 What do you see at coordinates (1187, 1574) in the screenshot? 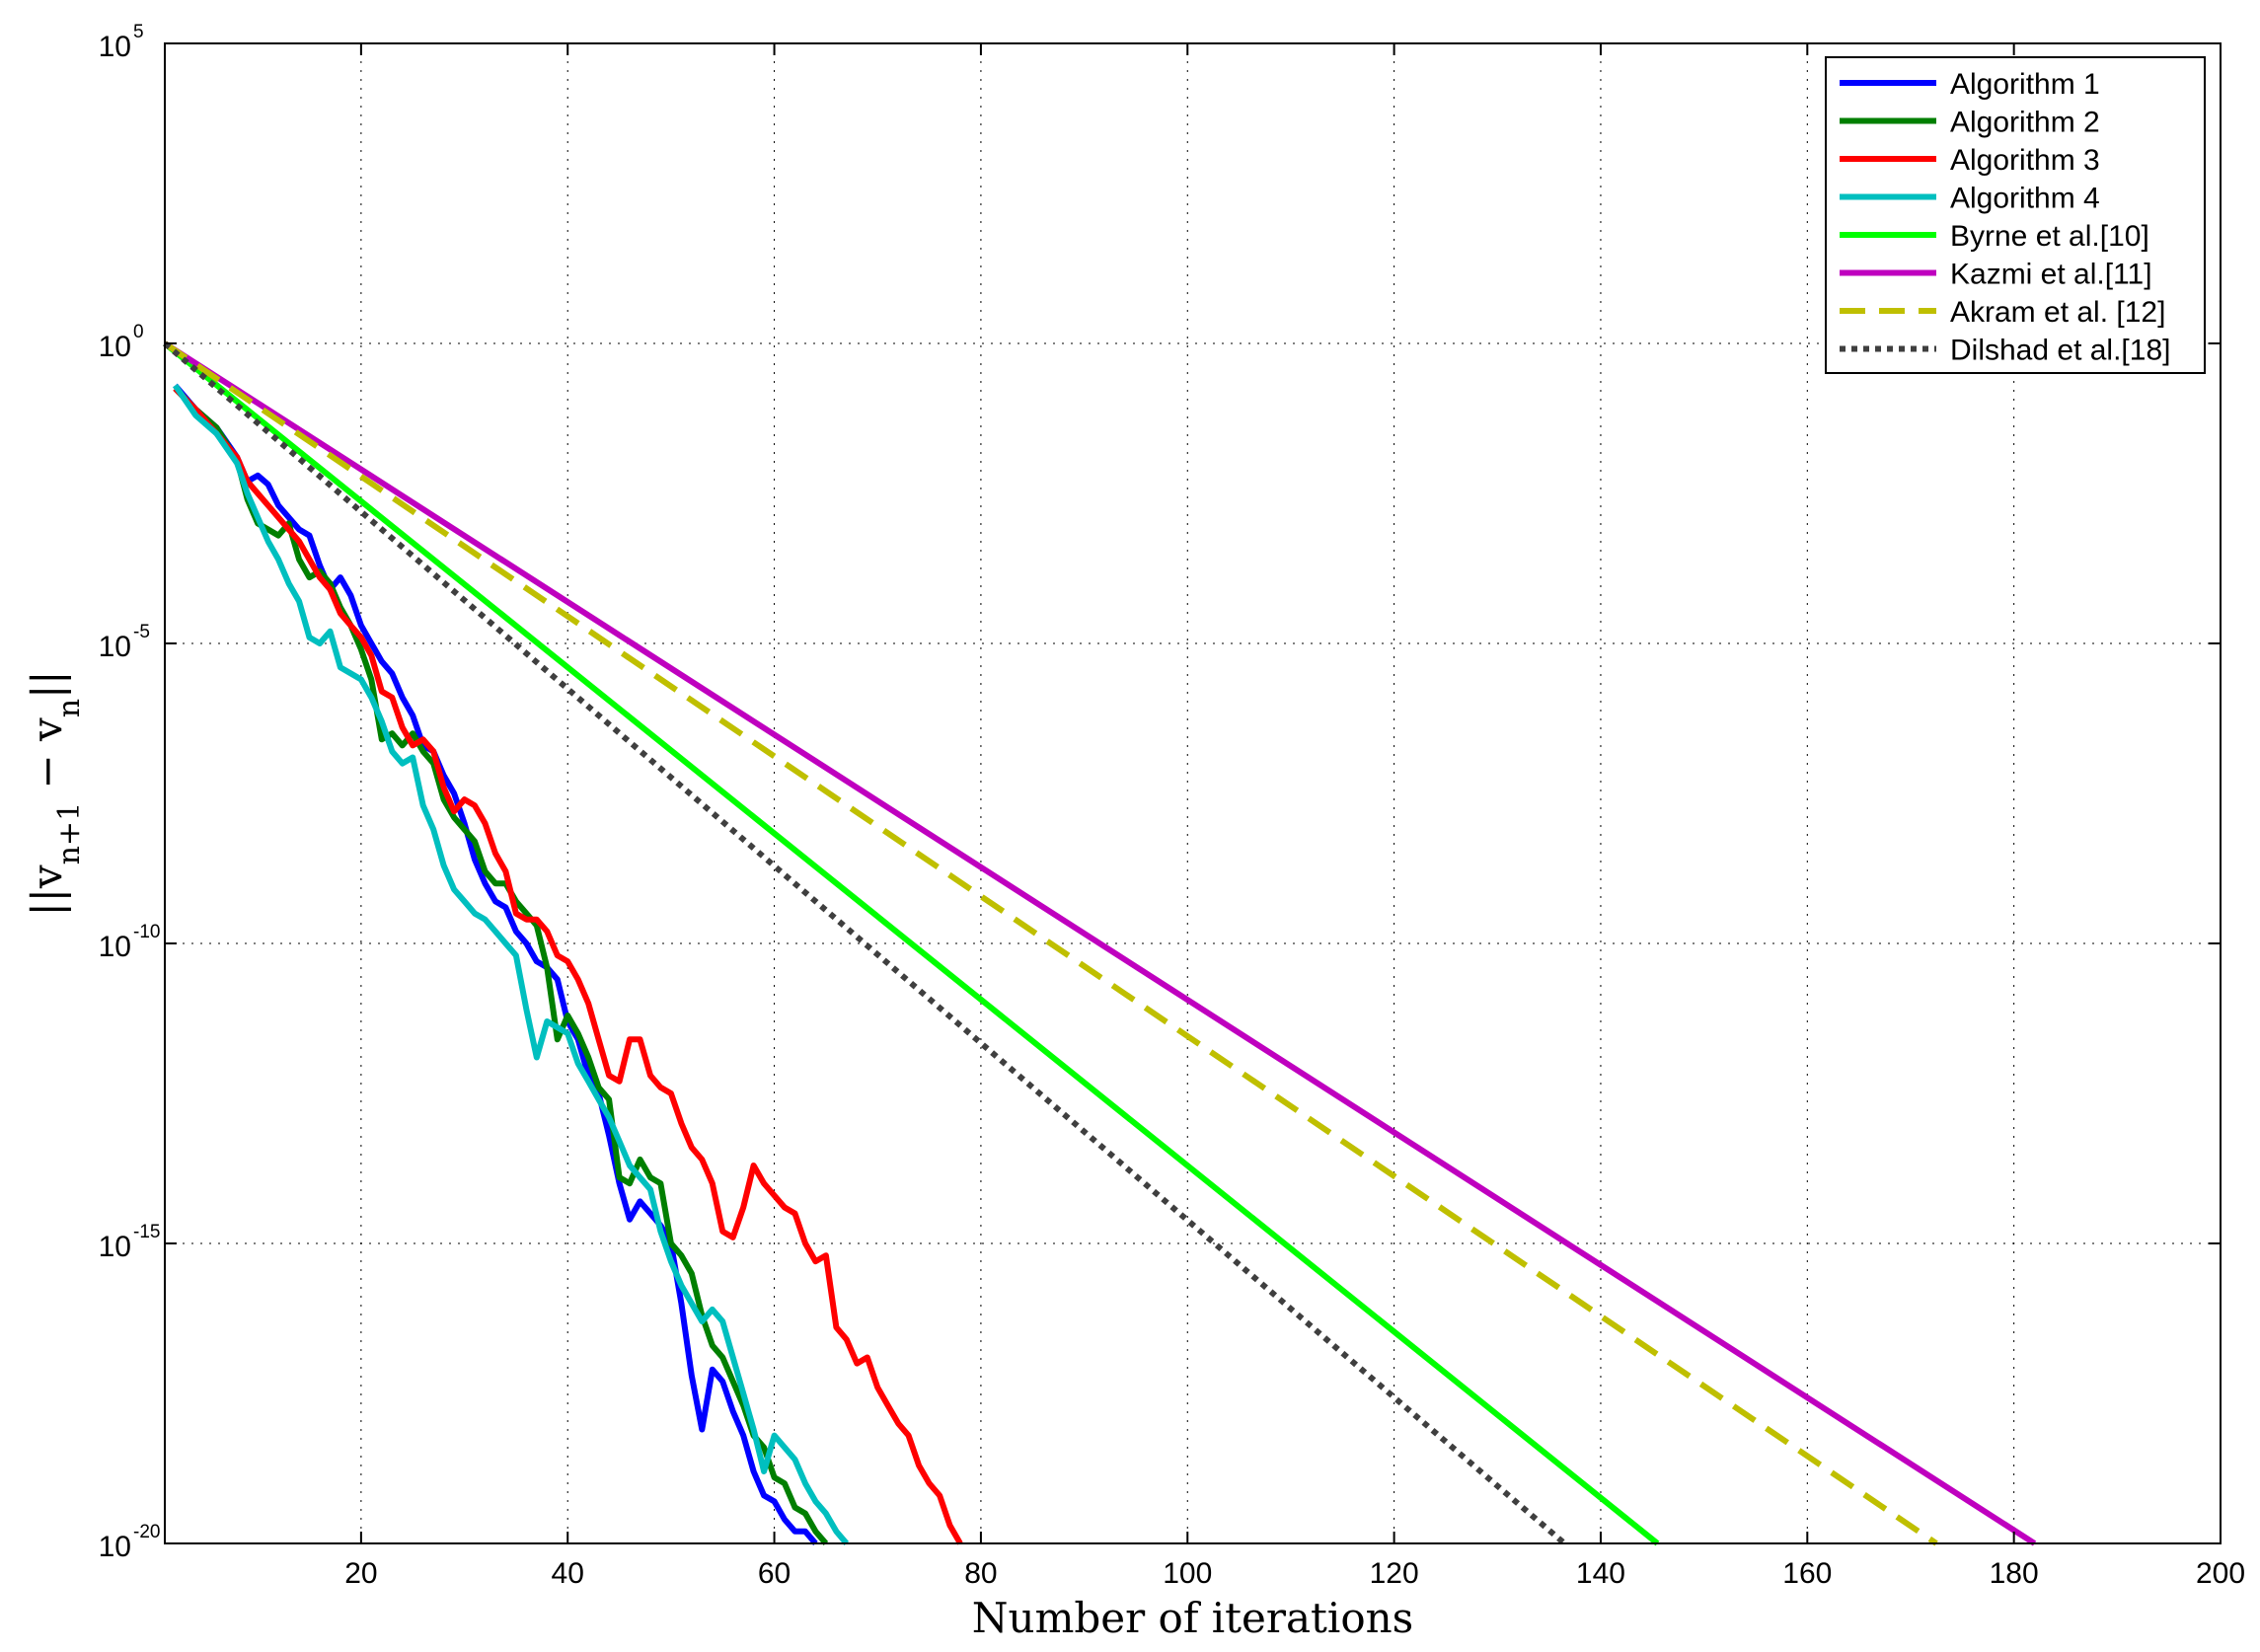
I see `x-tick-label: 100` at bounding box center [1187, 1574].